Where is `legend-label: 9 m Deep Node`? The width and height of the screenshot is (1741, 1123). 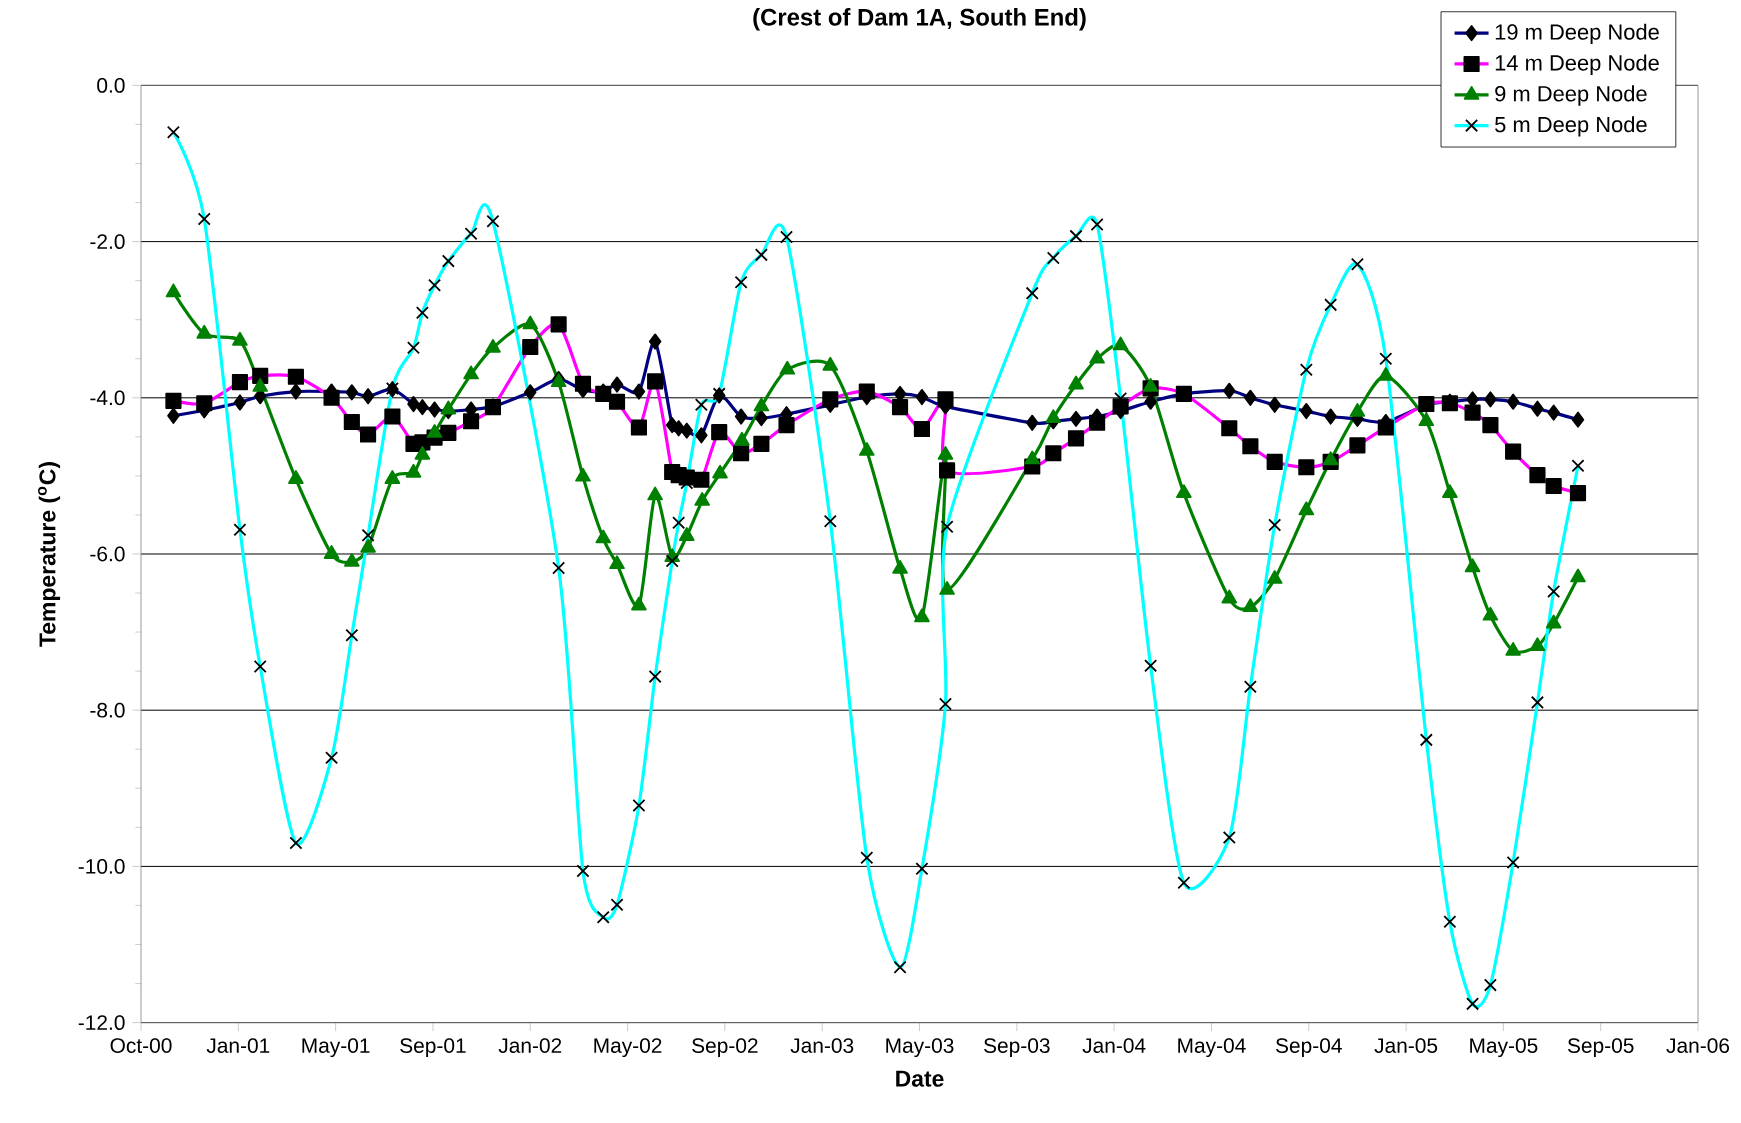
legend-label: 9 m Deep Node is located at coordinates (1571, 95).